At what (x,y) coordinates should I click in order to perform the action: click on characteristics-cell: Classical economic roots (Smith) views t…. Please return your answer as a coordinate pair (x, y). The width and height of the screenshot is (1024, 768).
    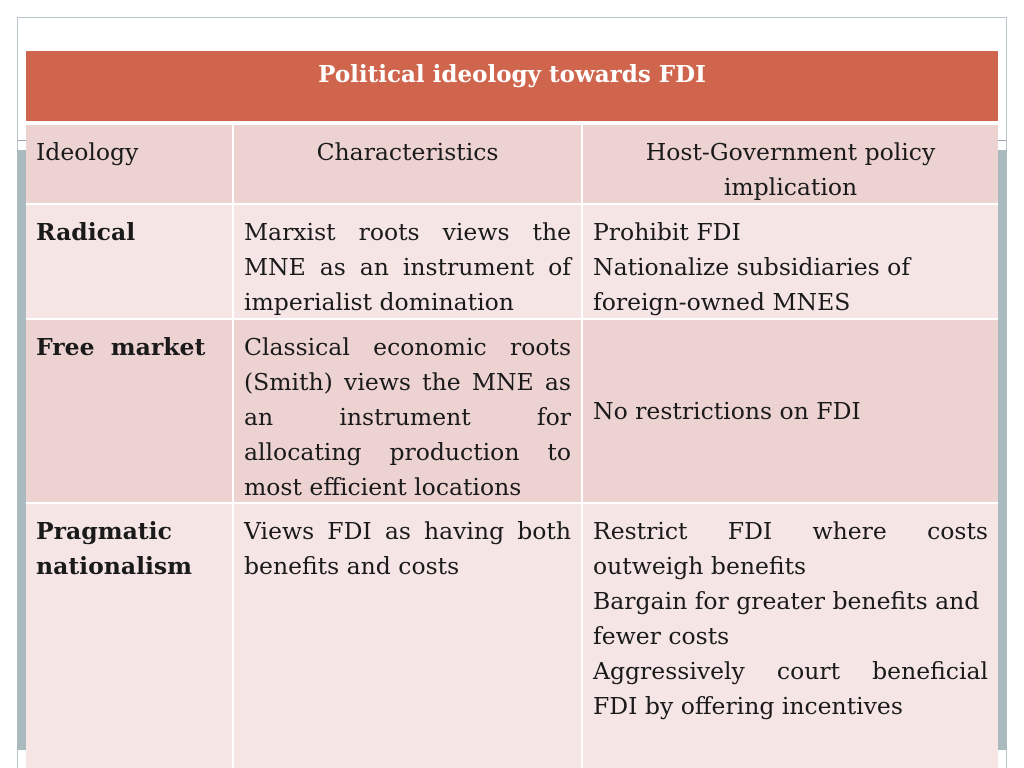
    Looking at the image, I should click on (408, 411).